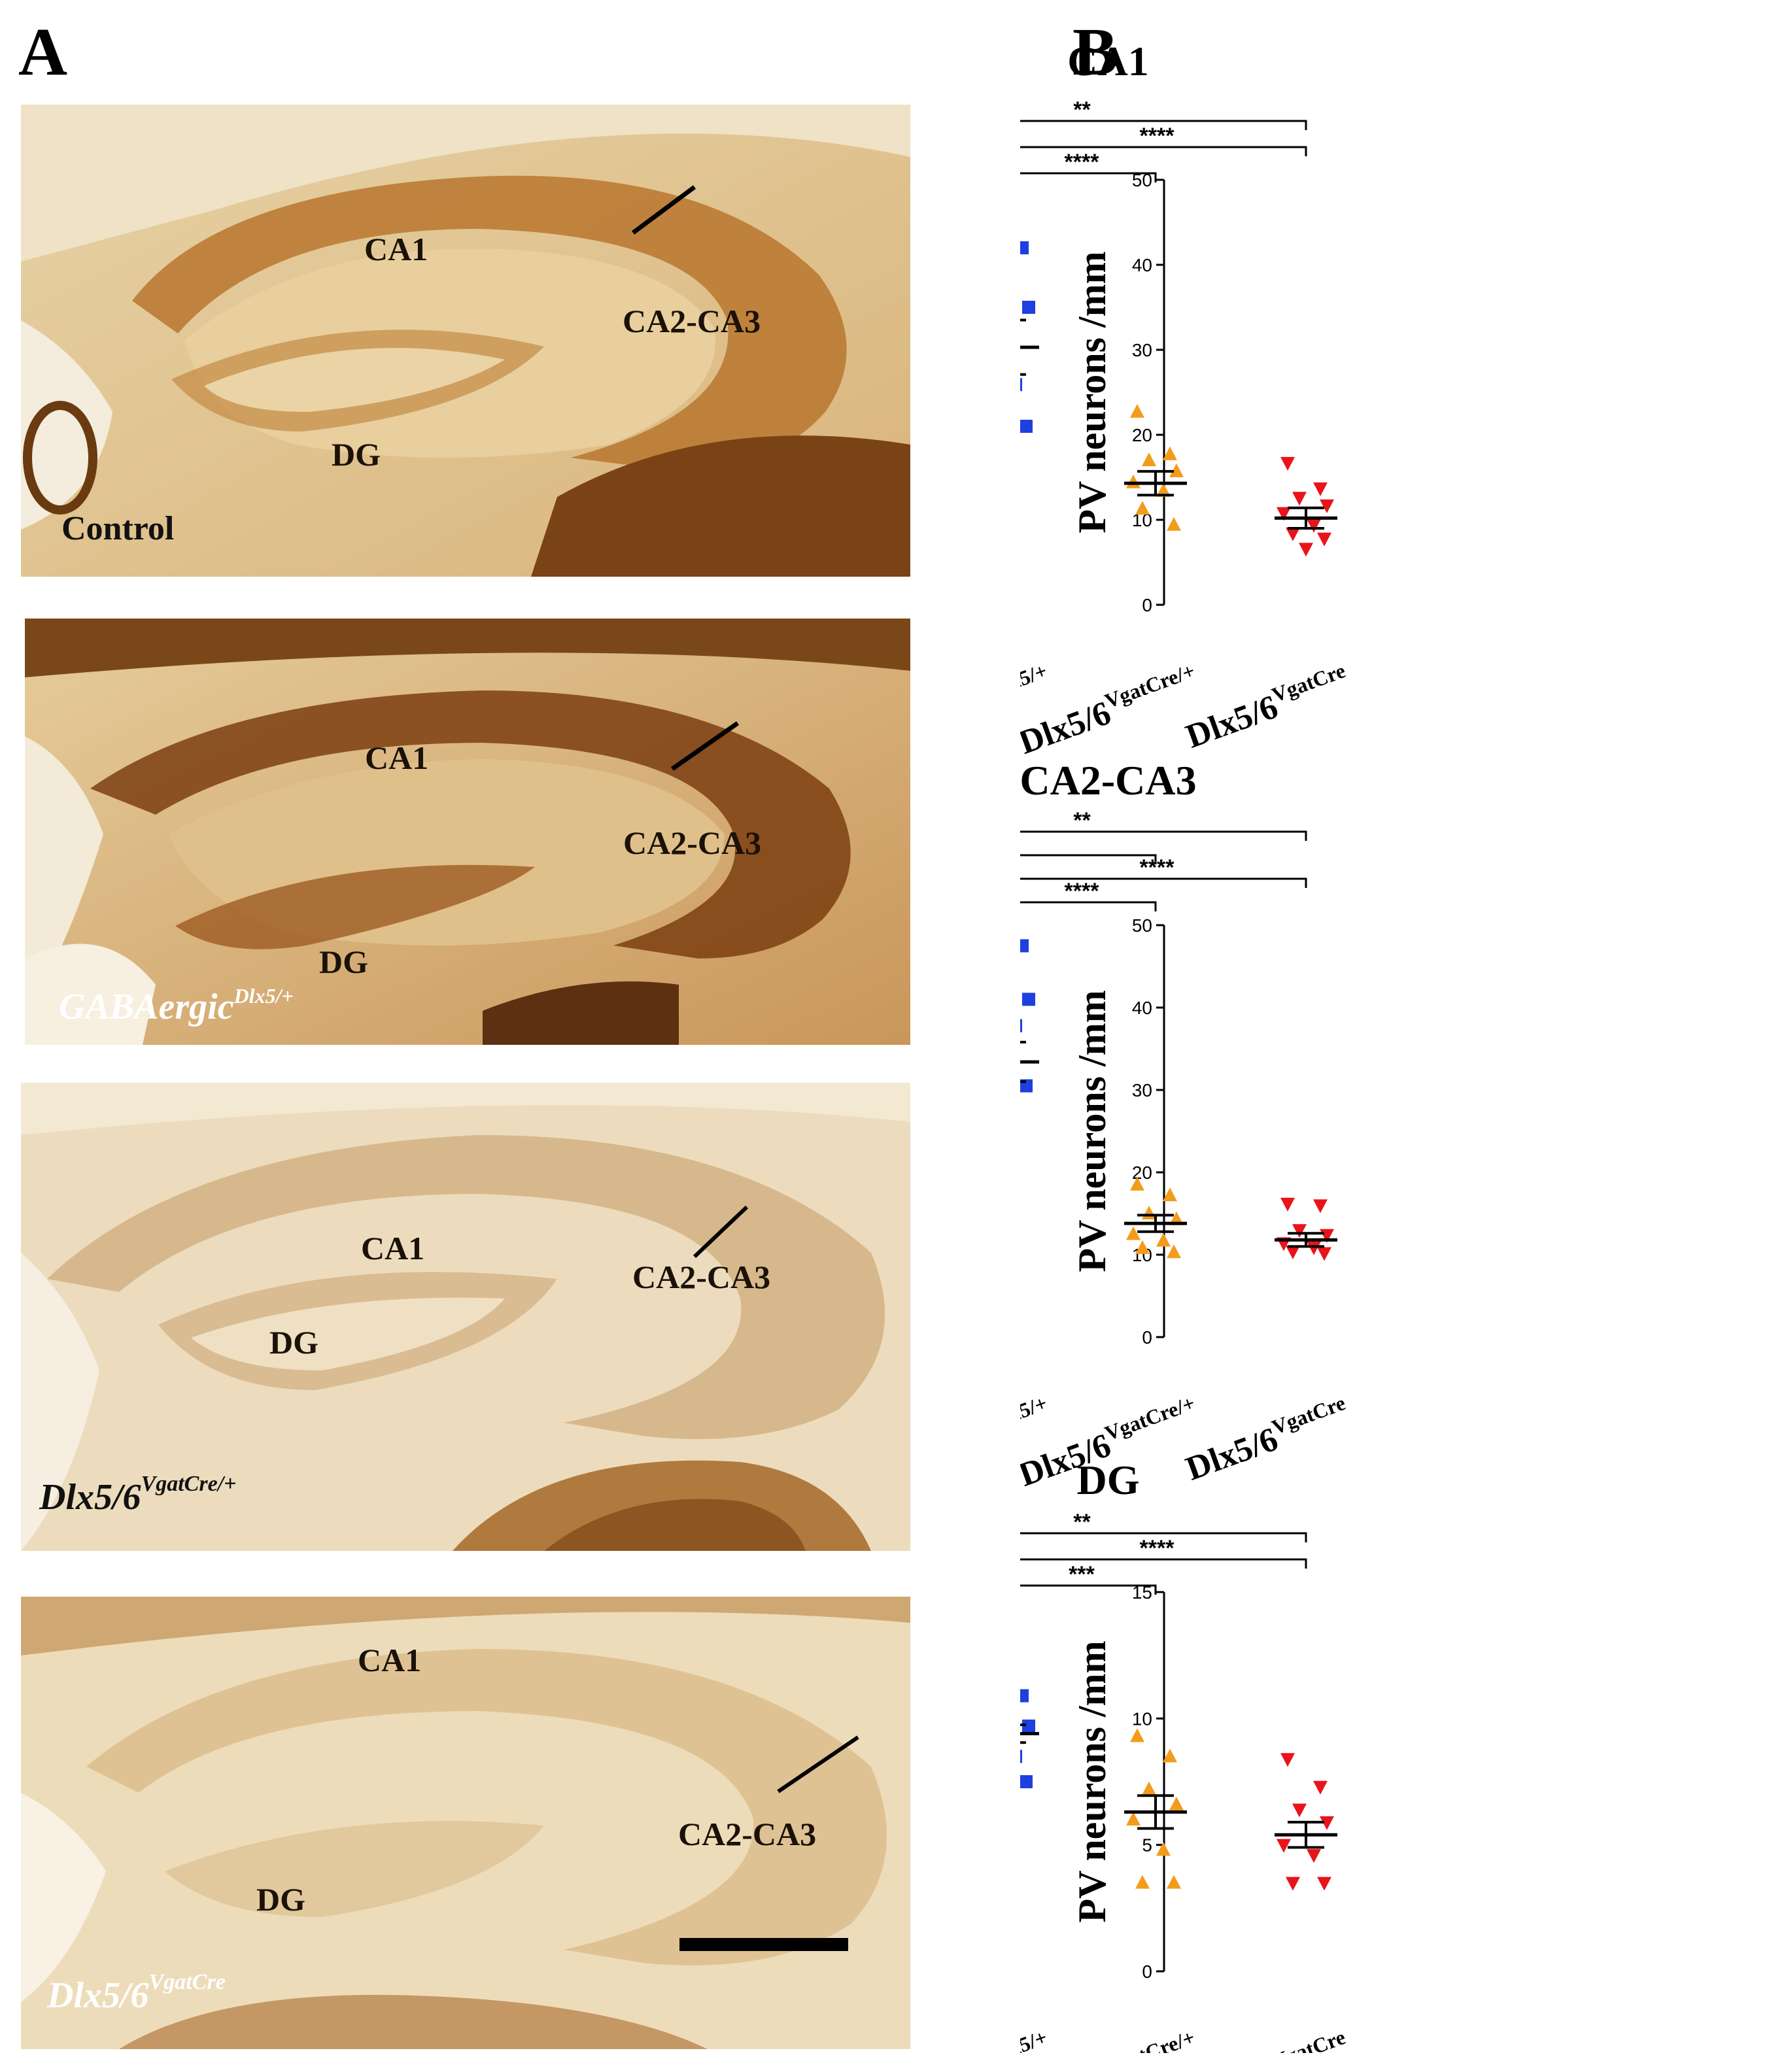  Describe the element at coordinates (293, 1342) in the screenshot. I see `label-dg: DG` at that location.